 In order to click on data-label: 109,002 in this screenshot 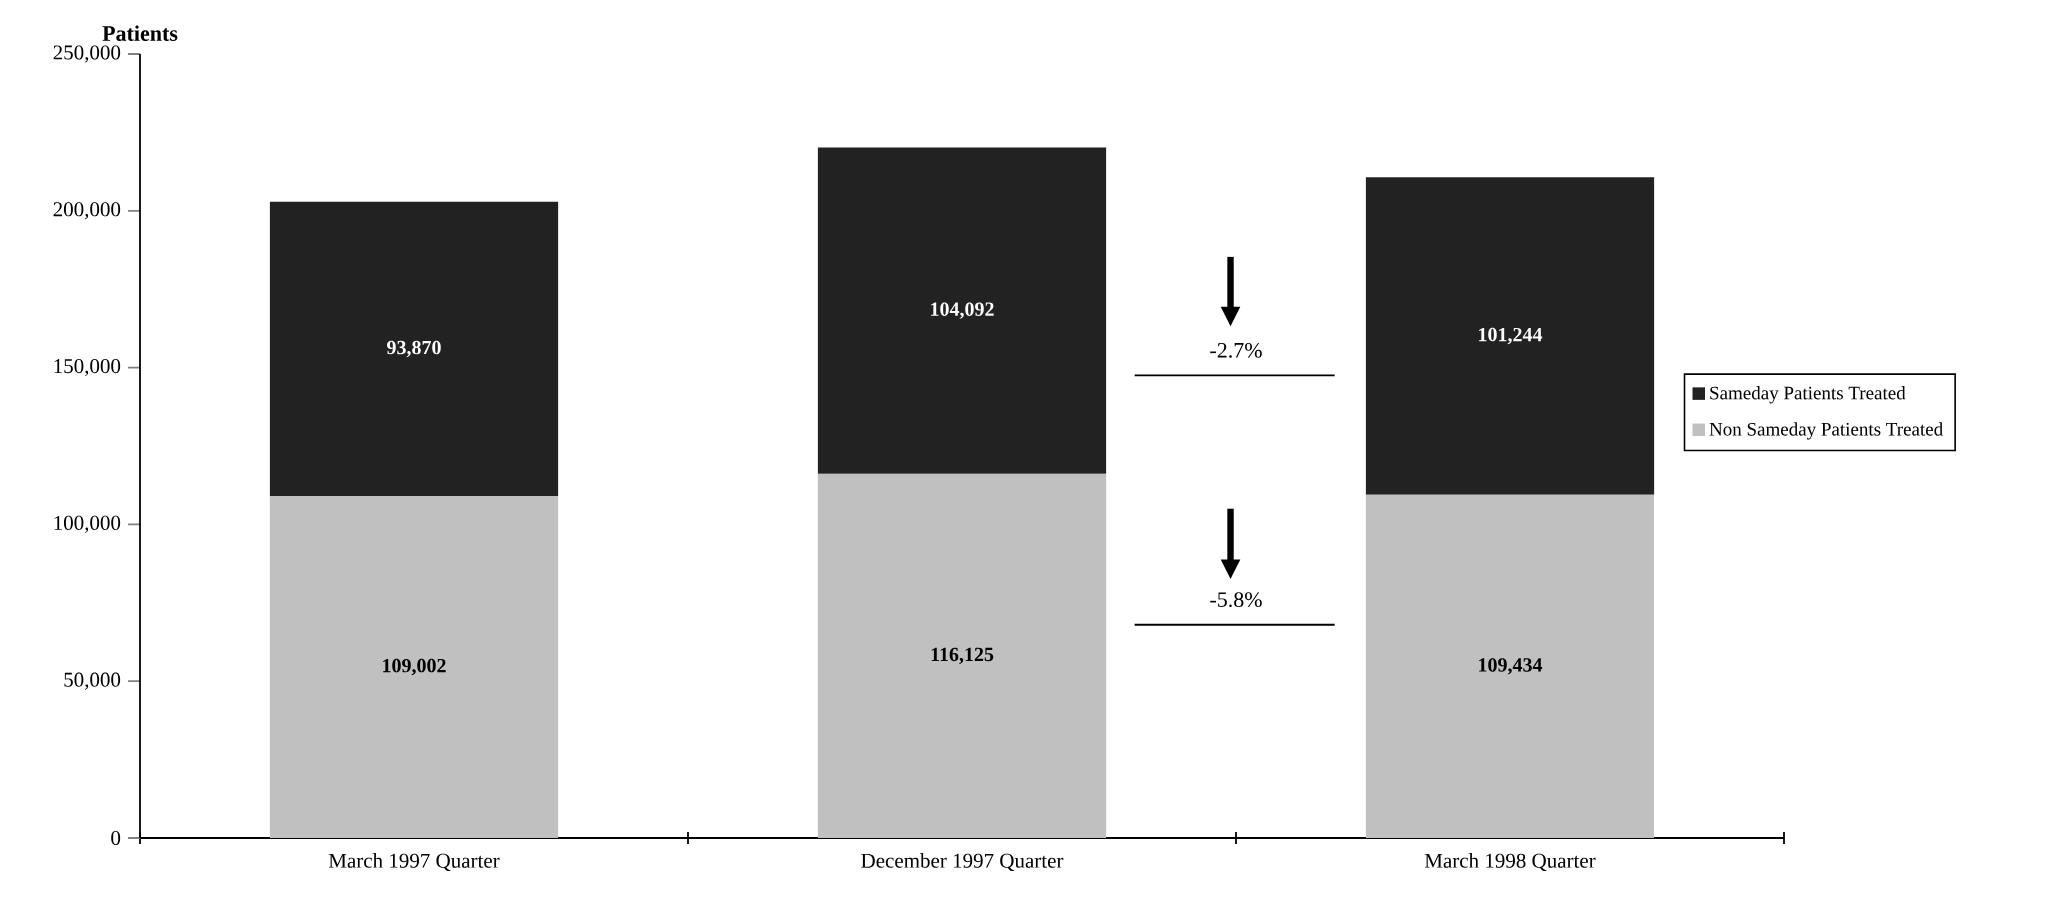, I will do `click(414, 667)`.